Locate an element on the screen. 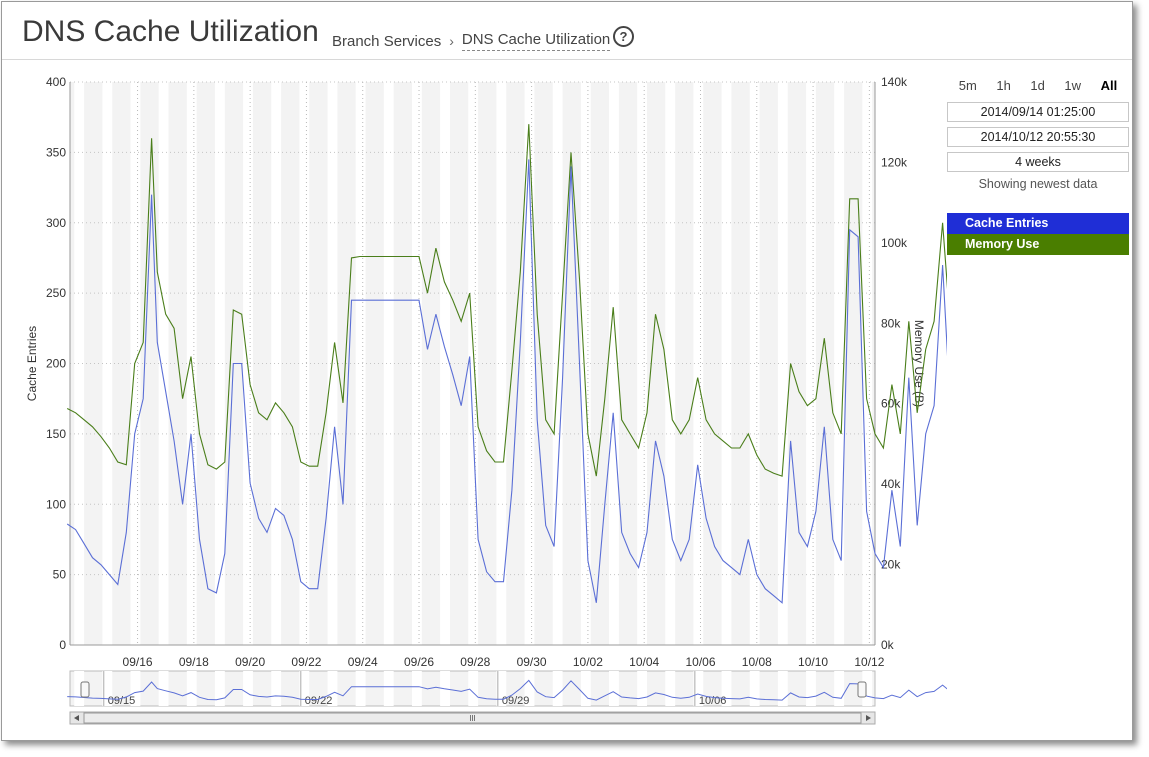  scroll-left-arrow-icon is located at coordinates (76, 718).